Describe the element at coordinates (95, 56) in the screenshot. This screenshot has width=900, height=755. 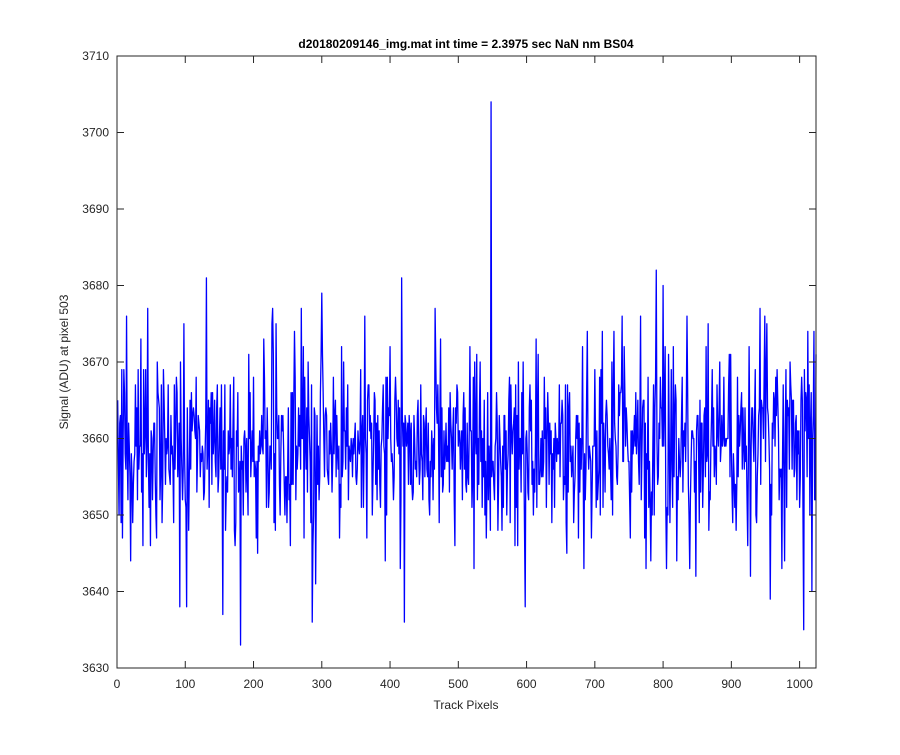
I see `y-tick-label: 3710` at that location.